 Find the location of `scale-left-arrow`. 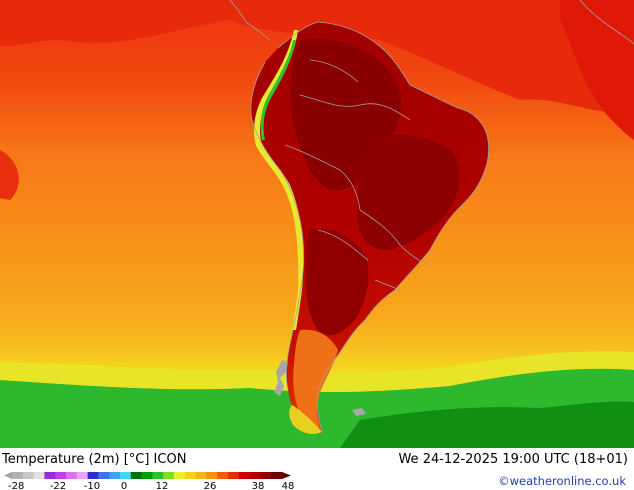

scale-left-arrow is located at coordinates (8, 475).